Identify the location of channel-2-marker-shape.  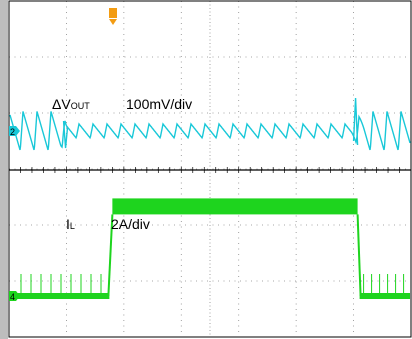
(14, 131).